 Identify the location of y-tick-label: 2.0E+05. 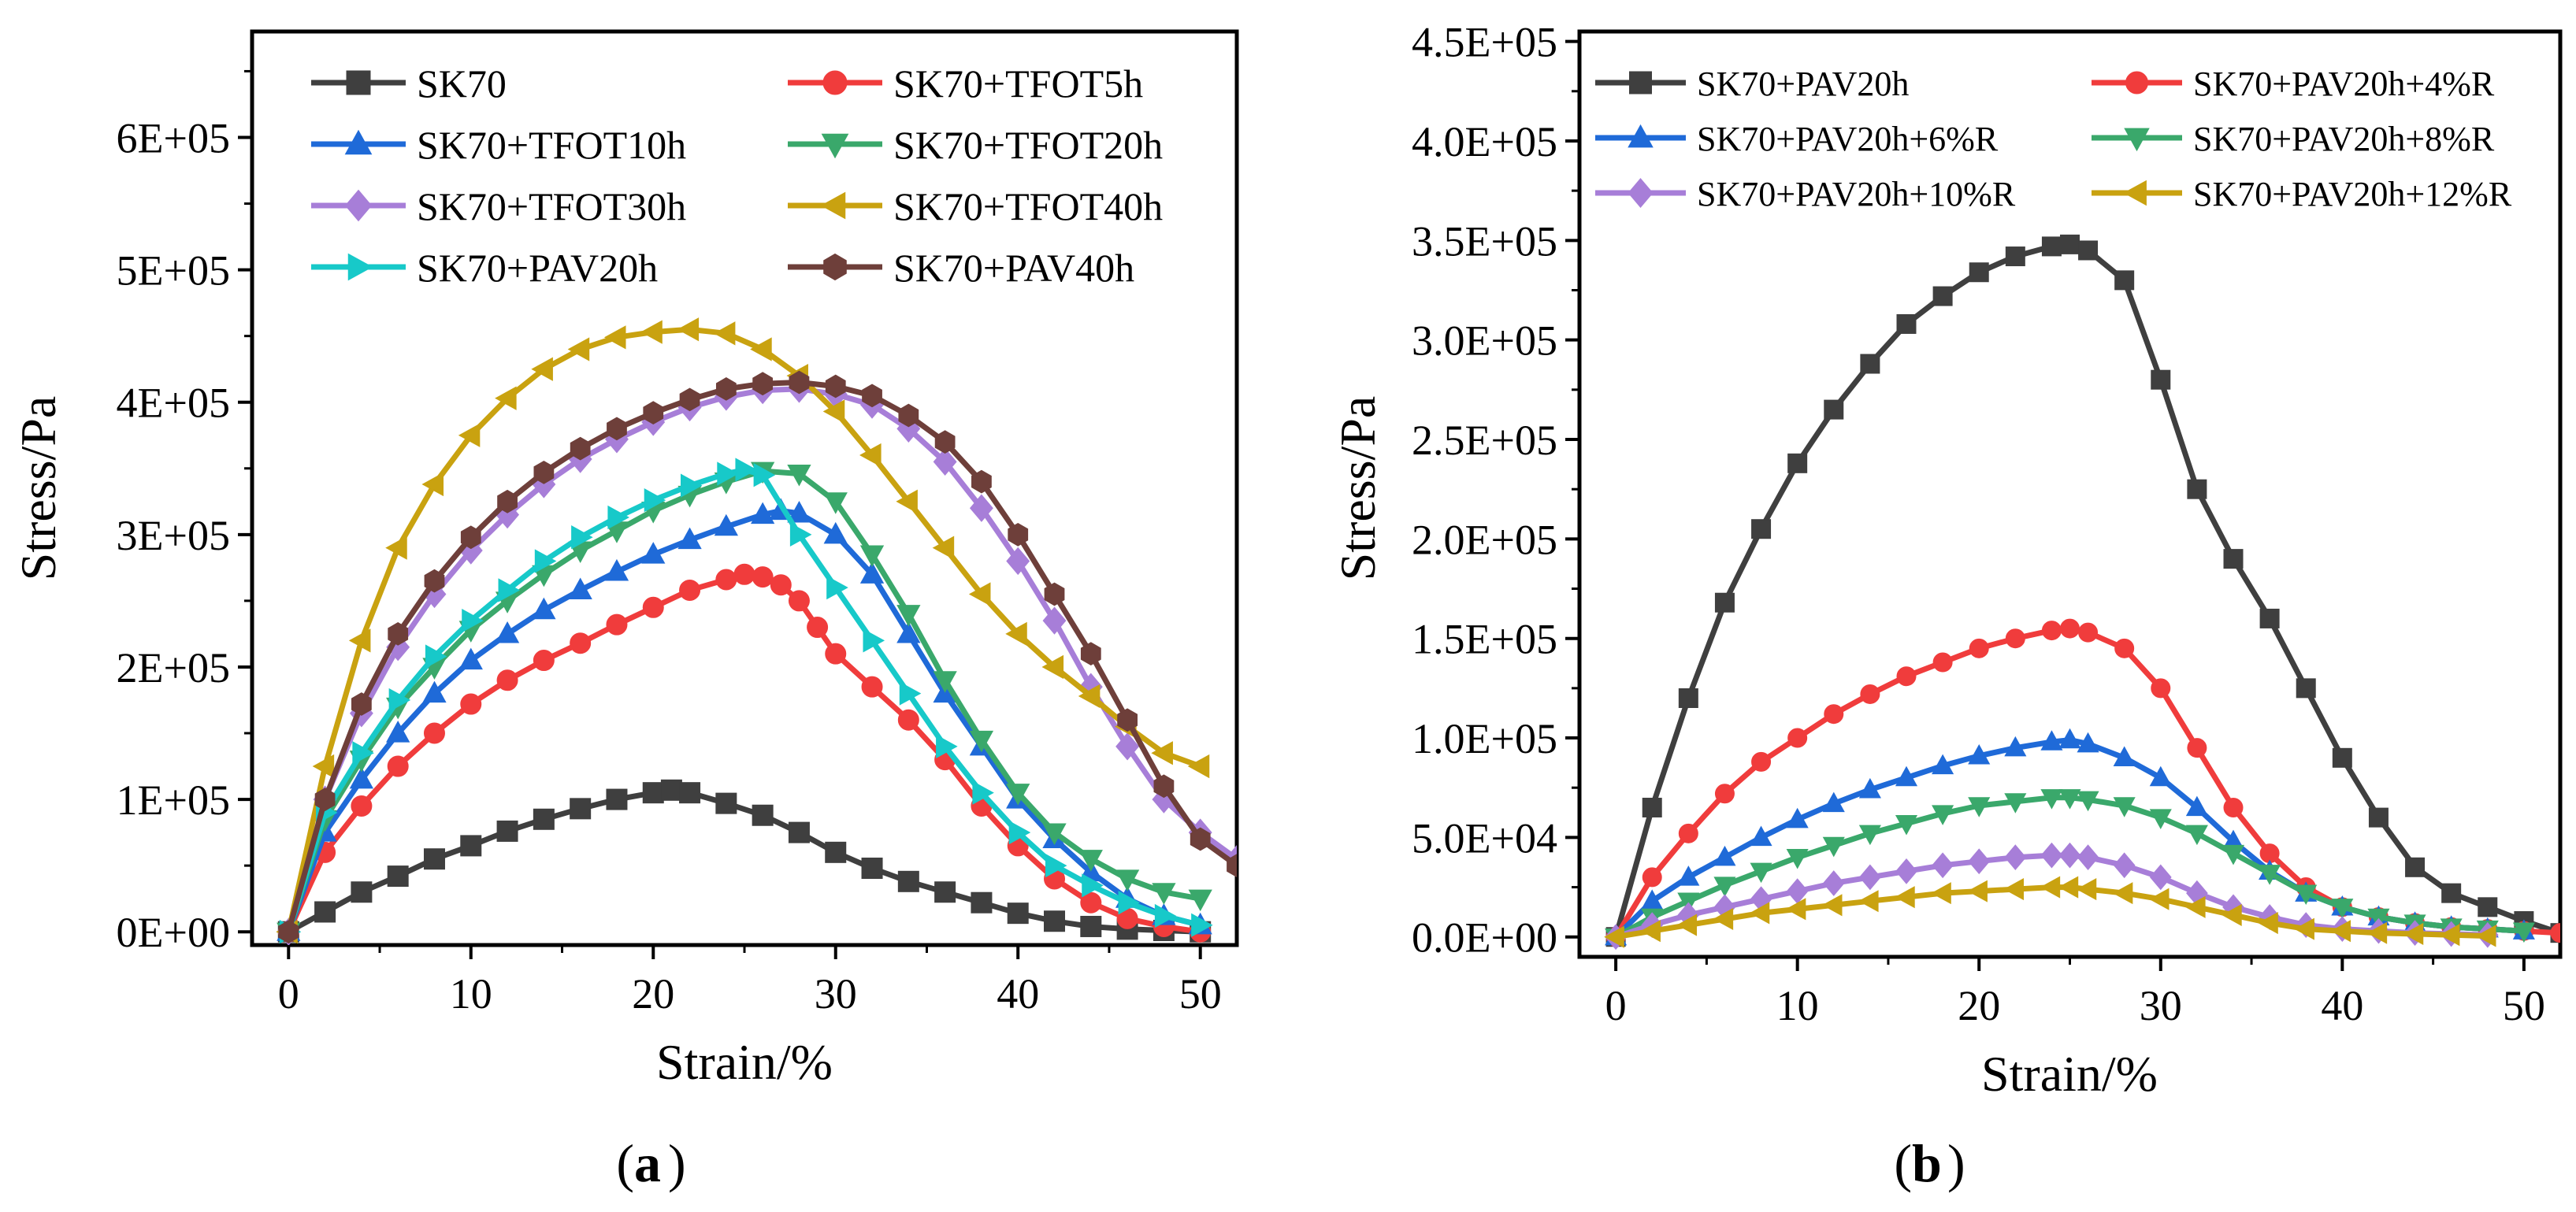
(1484, 539).